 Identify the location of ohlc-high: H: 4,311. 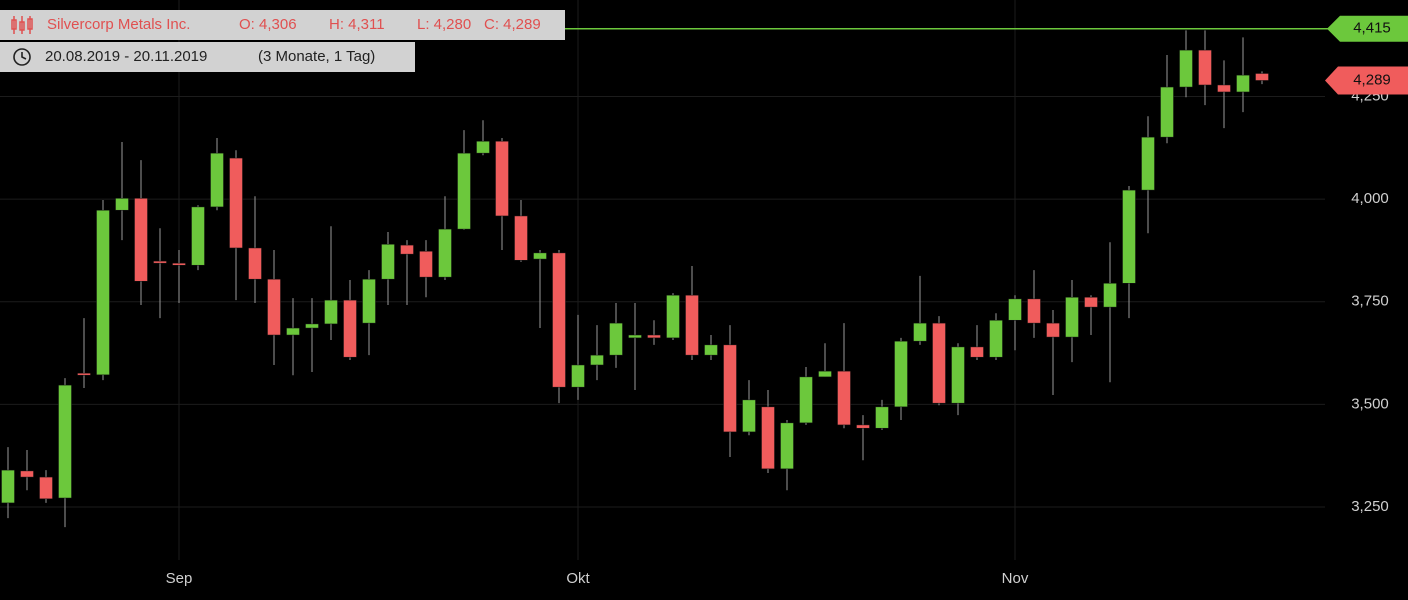
(357, 24).